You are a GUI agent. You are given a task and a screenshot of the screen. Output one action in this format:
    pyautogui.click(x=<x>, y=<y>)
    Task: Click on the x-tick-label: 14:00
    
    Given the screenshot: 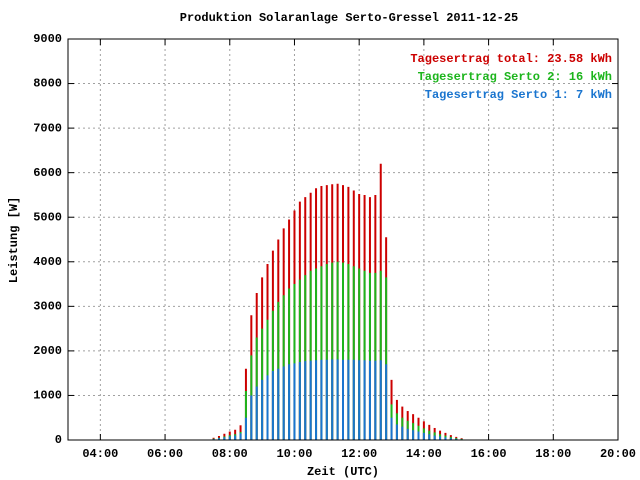 What is the action you would take?
    pyautogui.click(x=424, y=454)
    